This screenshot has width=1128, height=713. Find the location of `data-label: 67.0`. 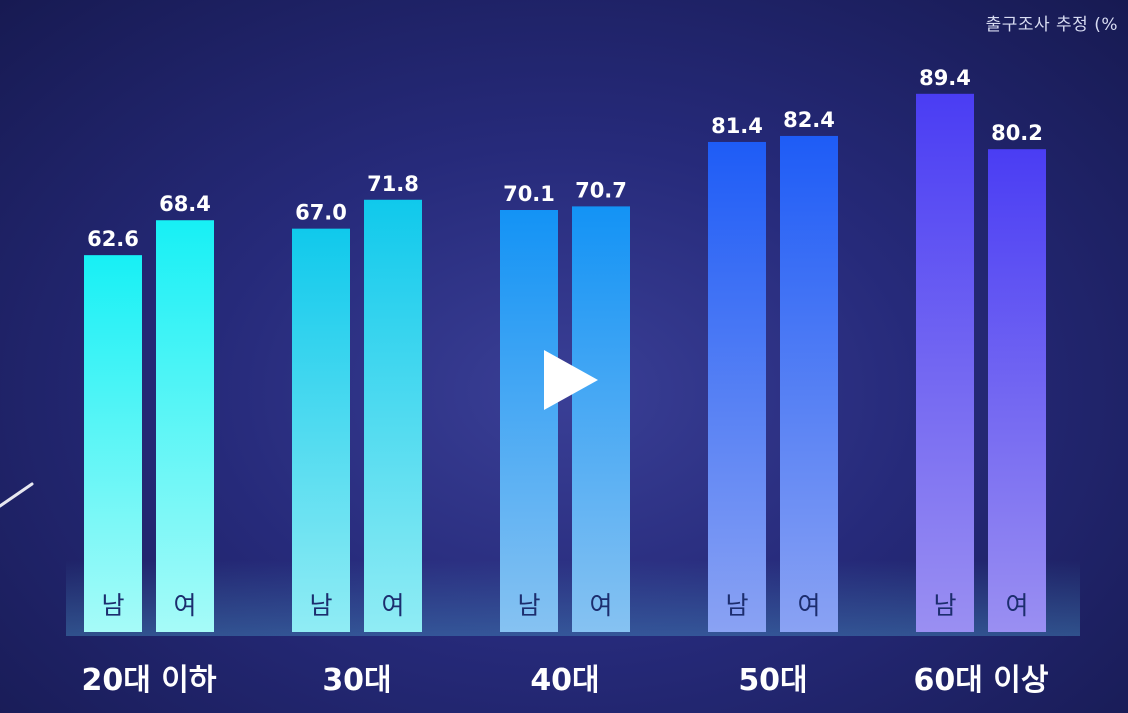

data-label: 67.0 is located at coordinates (321, 213).